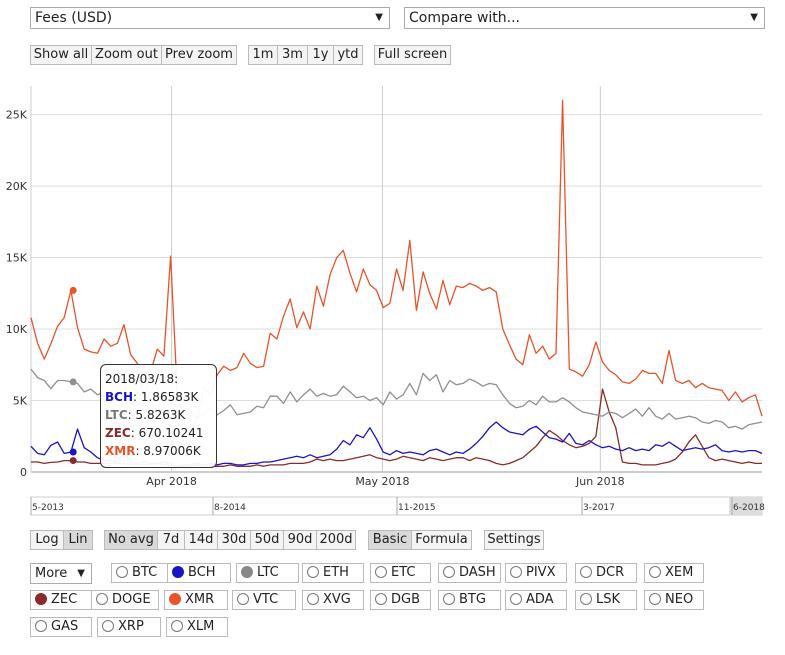 This screenshot has width=785, height=655. I want to click on coin-label: XEM, so click(679, 572).